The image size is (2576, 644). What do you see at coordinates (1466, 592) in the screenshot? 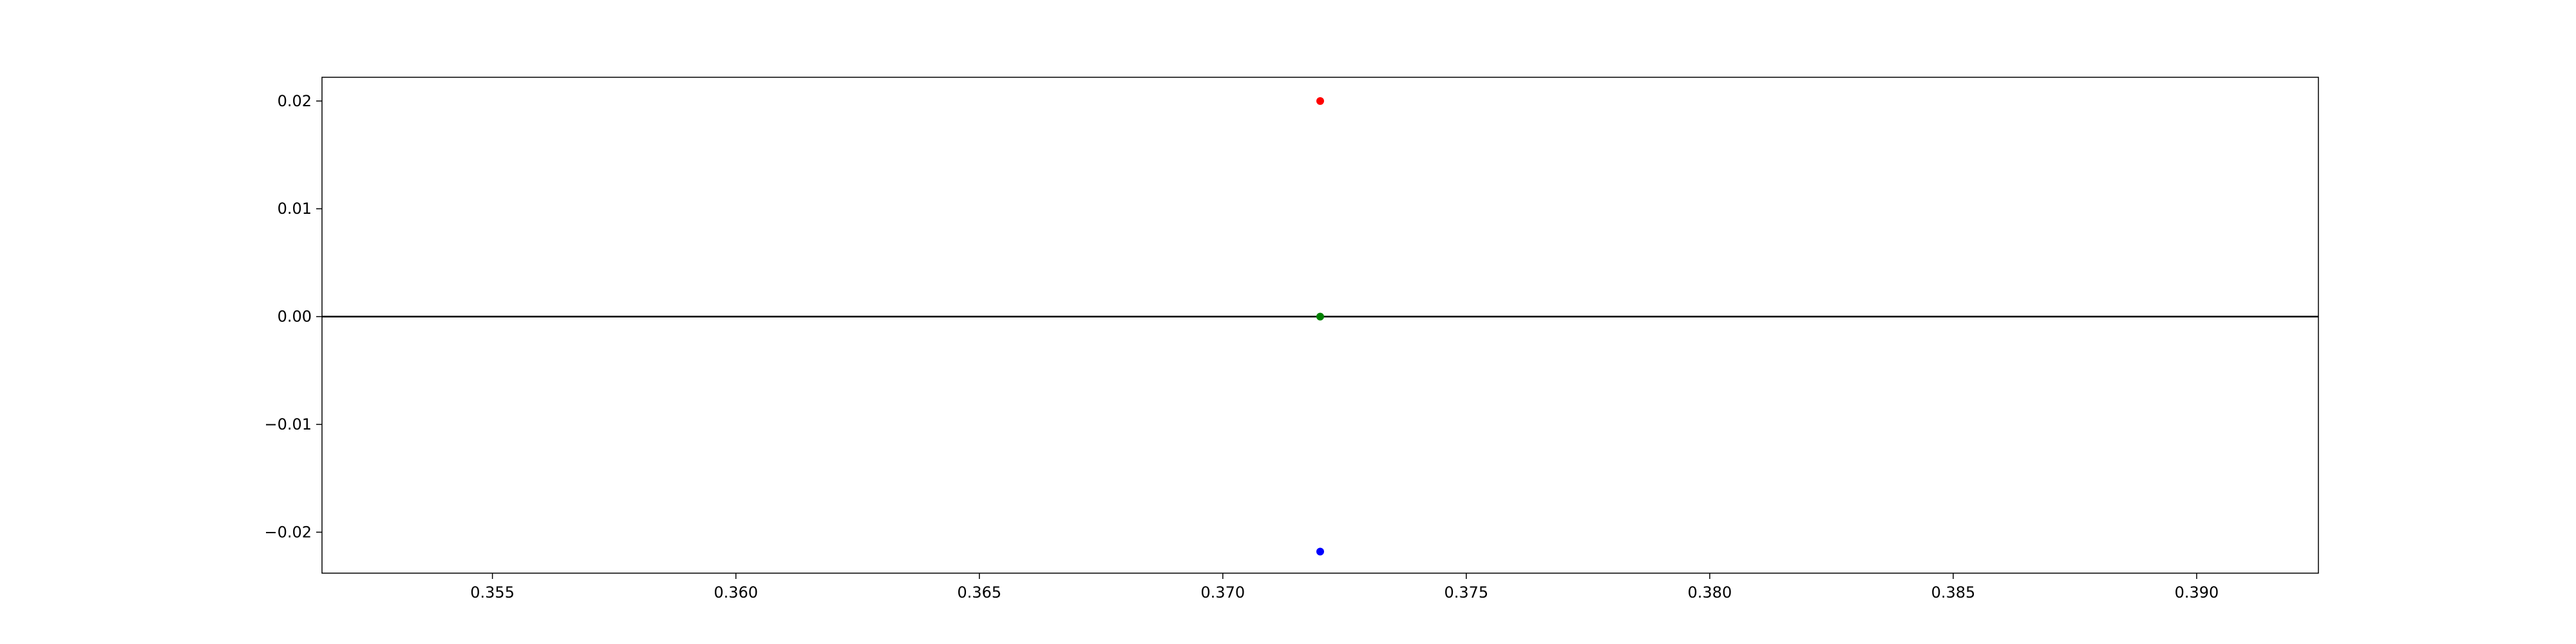
I see `x-tick-label: 0.375` at bounding box center [1466, 592].